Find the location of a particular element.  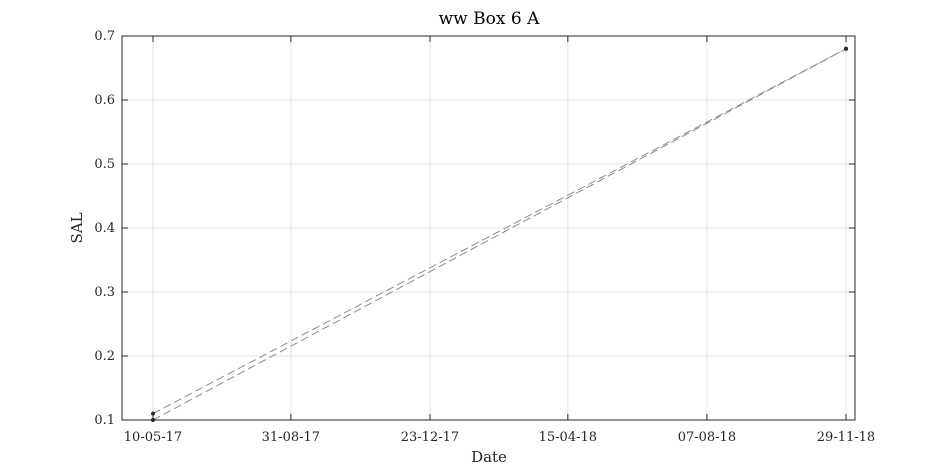

y-tick-label: 0.3 is located at coordinates (104, 292).